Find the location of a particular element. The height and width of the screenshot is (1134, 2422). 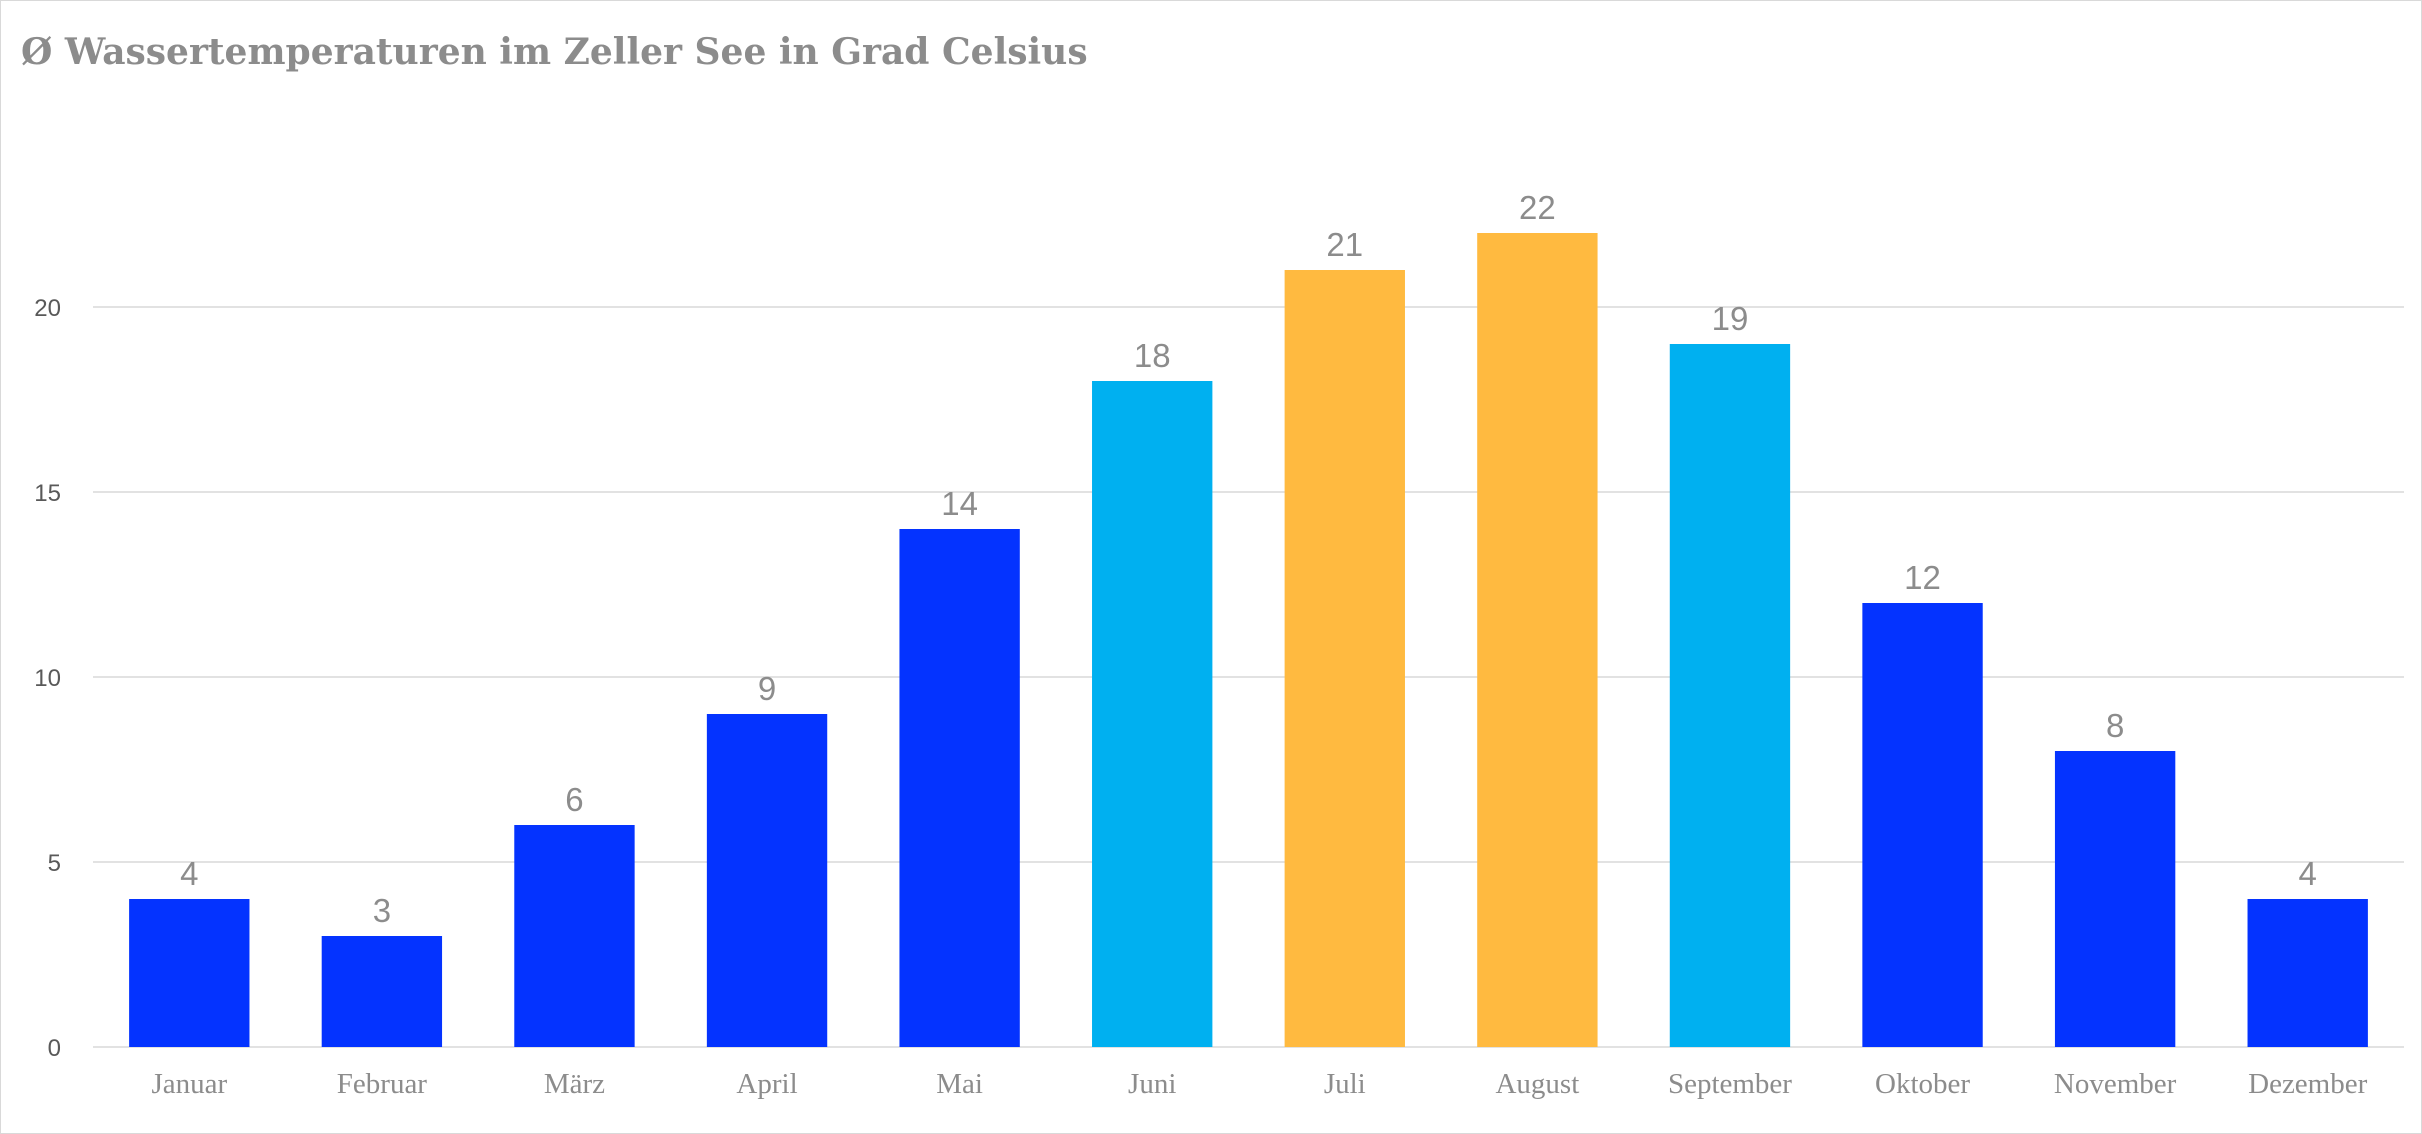

bar-dezember is located at coordinates (2307, 973).